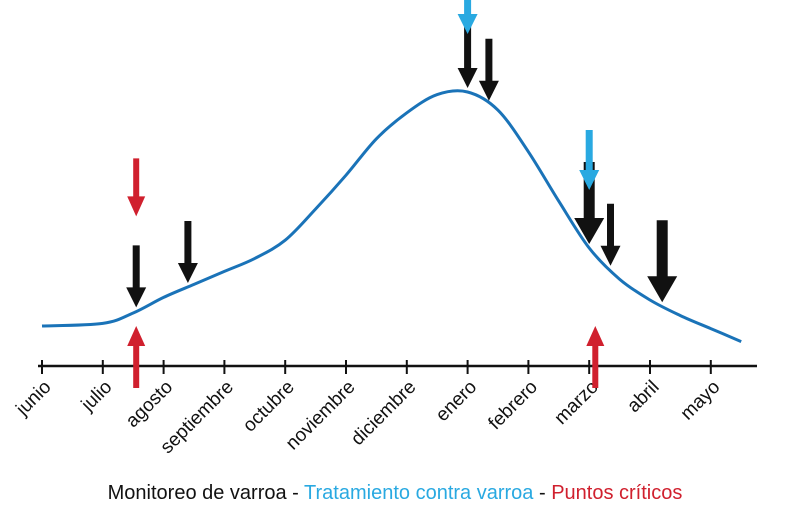 Image resolution: width=790 pixels, height=527 pixels. Describe the element at coordinates (197, 493) in the screenshot. I see `legend-monitoreo: Monitoreo de varroa` at that location.